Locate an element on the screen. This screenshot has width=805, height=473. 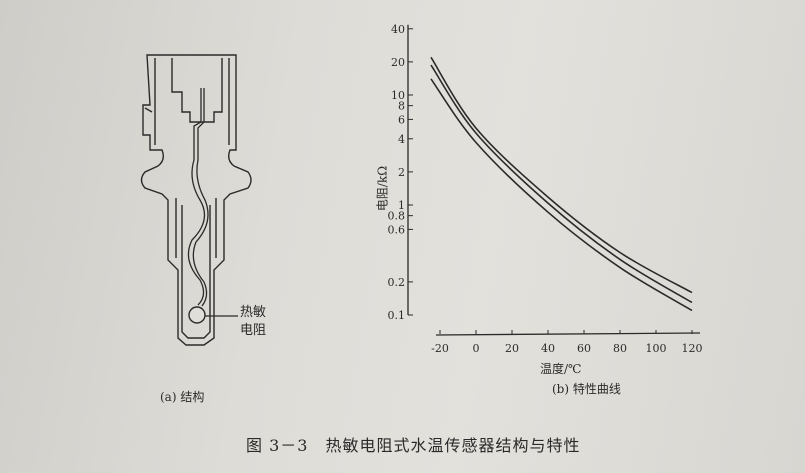
sensor-body-outline is located at coordinates (196, 200).